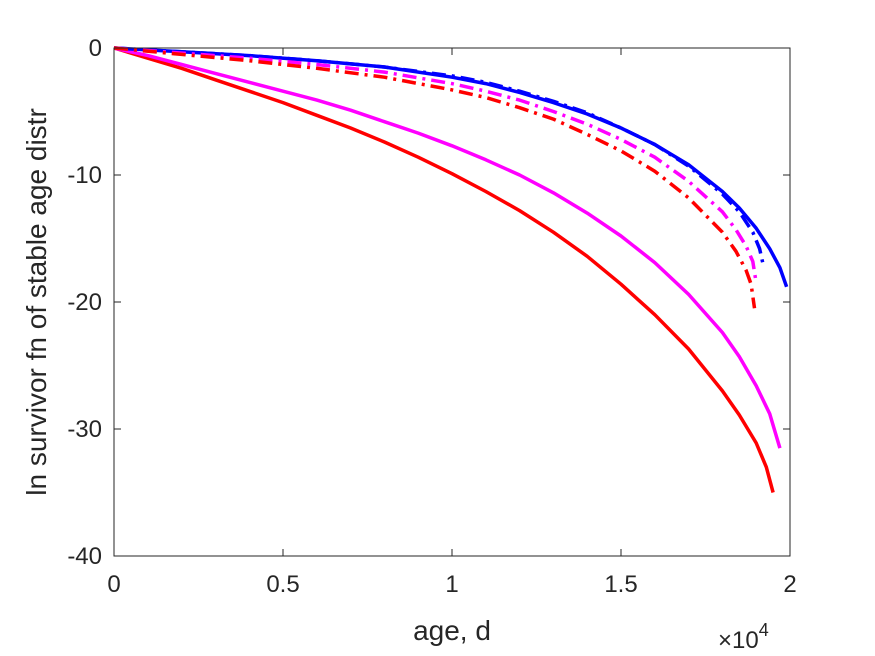  Describe the element at coordinates (452, 630) in the screenshot. I see `x-axis-title: age, d` at that location.